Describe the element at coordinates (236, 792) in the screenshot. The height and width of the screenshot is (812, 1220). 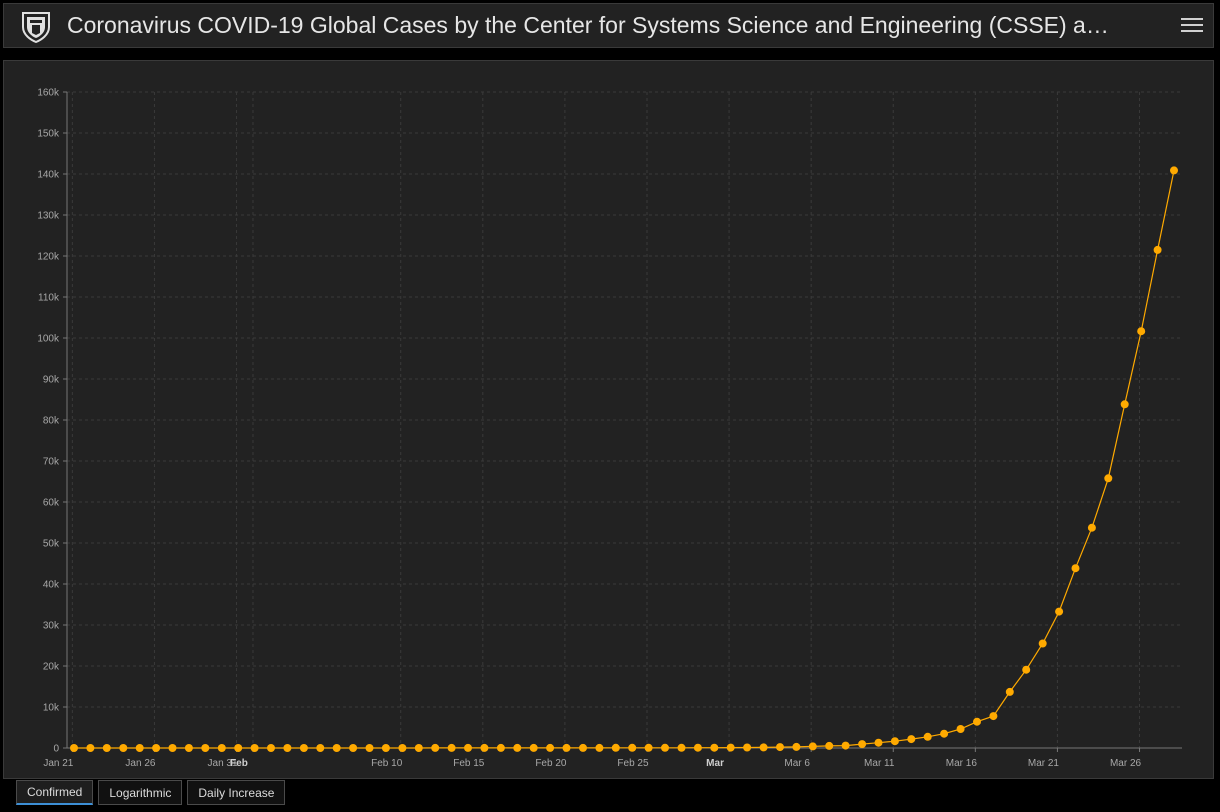
I see `tab-daily-increase: Daily Increase` at that location.